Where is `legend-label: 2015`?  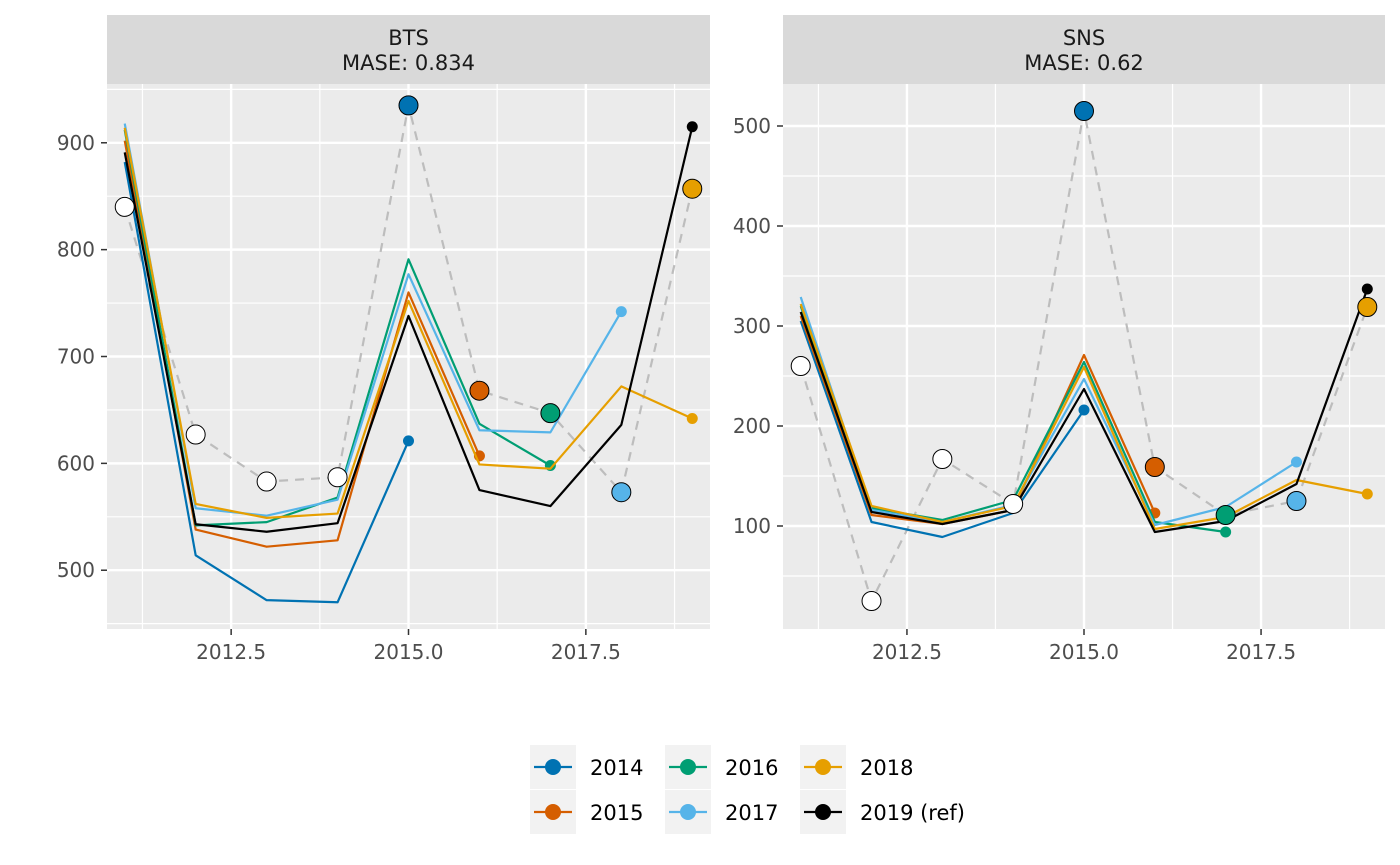
legend-label: 2015 is located at coordinates (616, 813).